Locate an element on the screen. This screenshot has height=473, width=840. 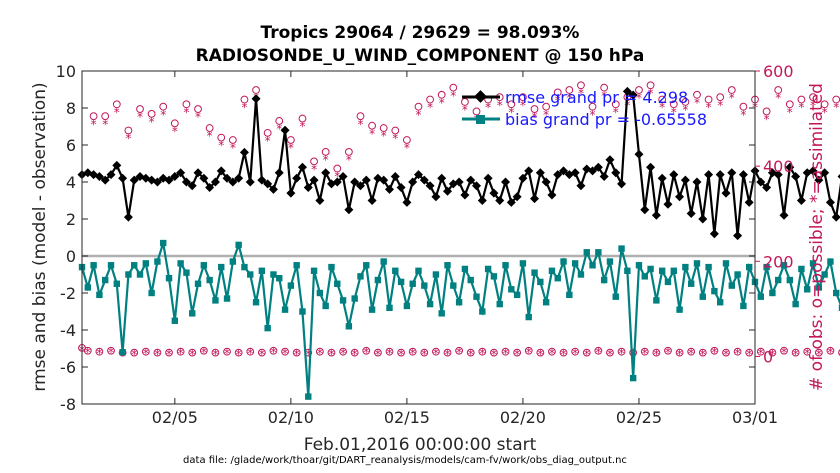
y-tick-label: 8 is located at coordinates (71, 108).